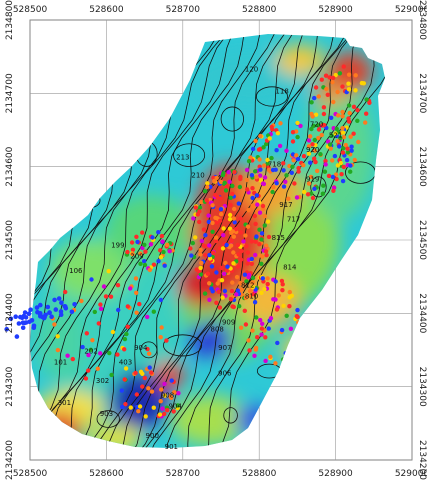  Describe the element at coordinates (251, 297) in the screenshot. I see `contour-label: 810` at that location.